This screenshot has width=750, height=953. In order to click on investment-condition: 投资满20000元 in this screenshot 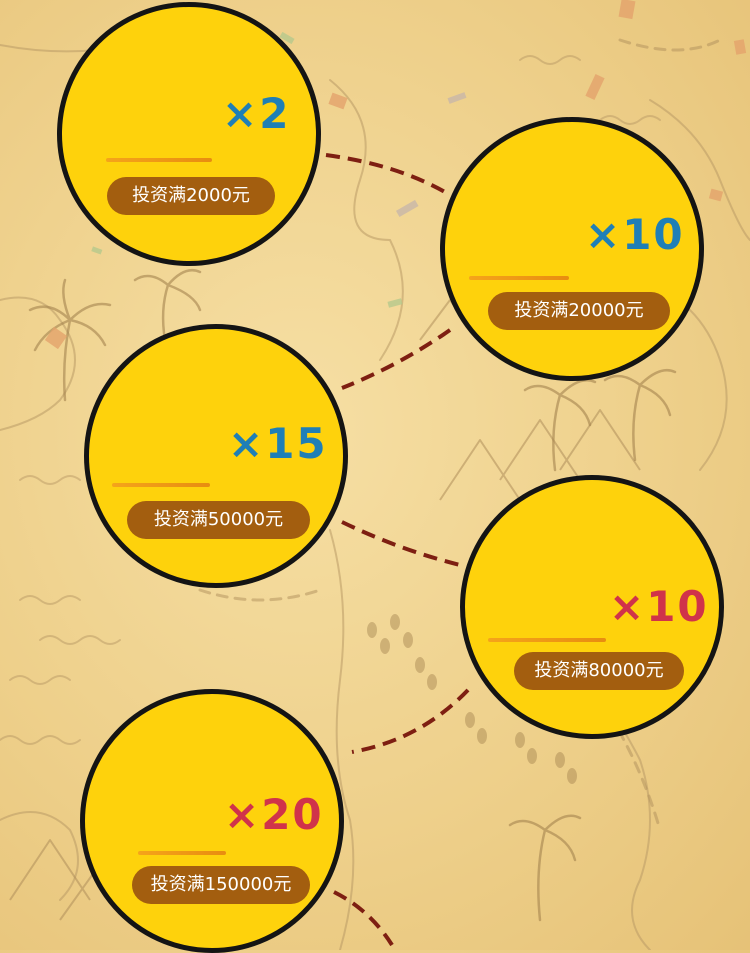, I will do `click(579, 311)`.